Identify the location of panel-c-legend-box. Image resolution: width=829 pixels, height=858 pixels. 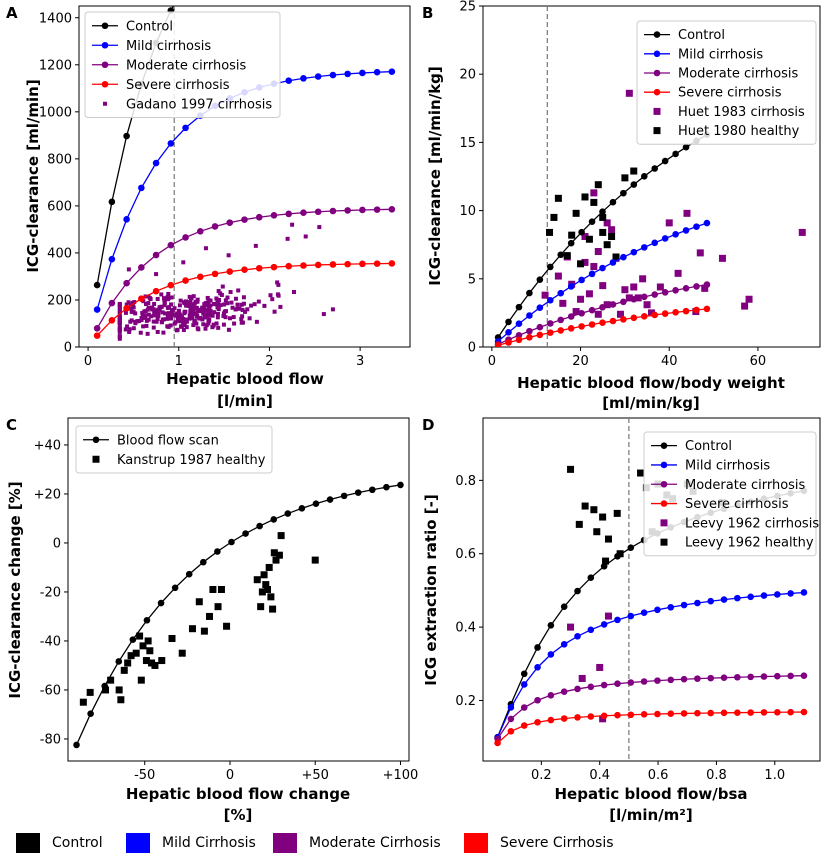
(174, 449).